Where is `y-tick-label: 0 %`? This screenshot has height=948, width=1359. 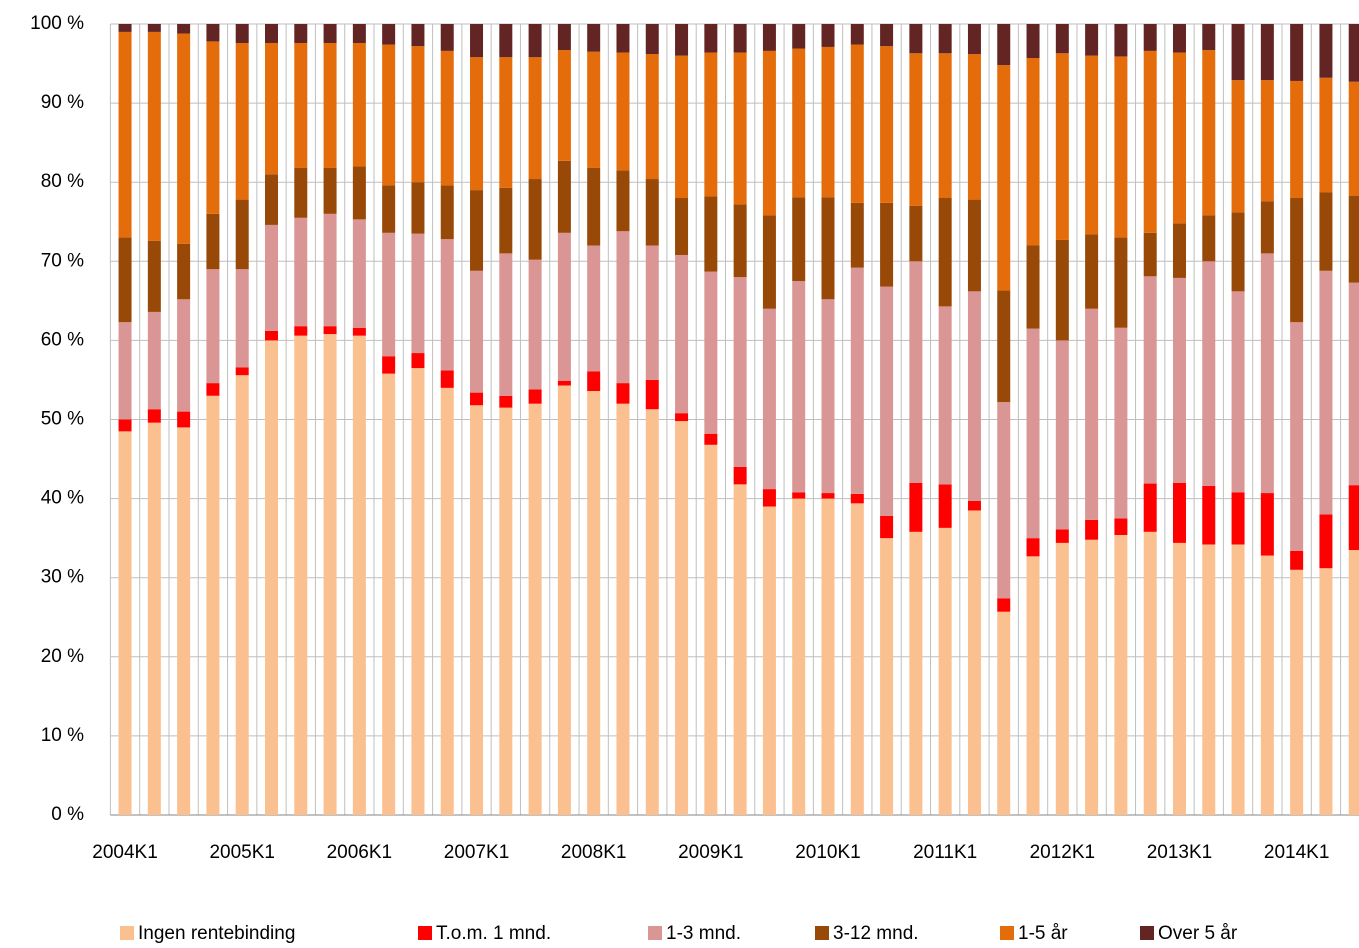 y-tick-label: 0 % is located at coordinates (67, 814).